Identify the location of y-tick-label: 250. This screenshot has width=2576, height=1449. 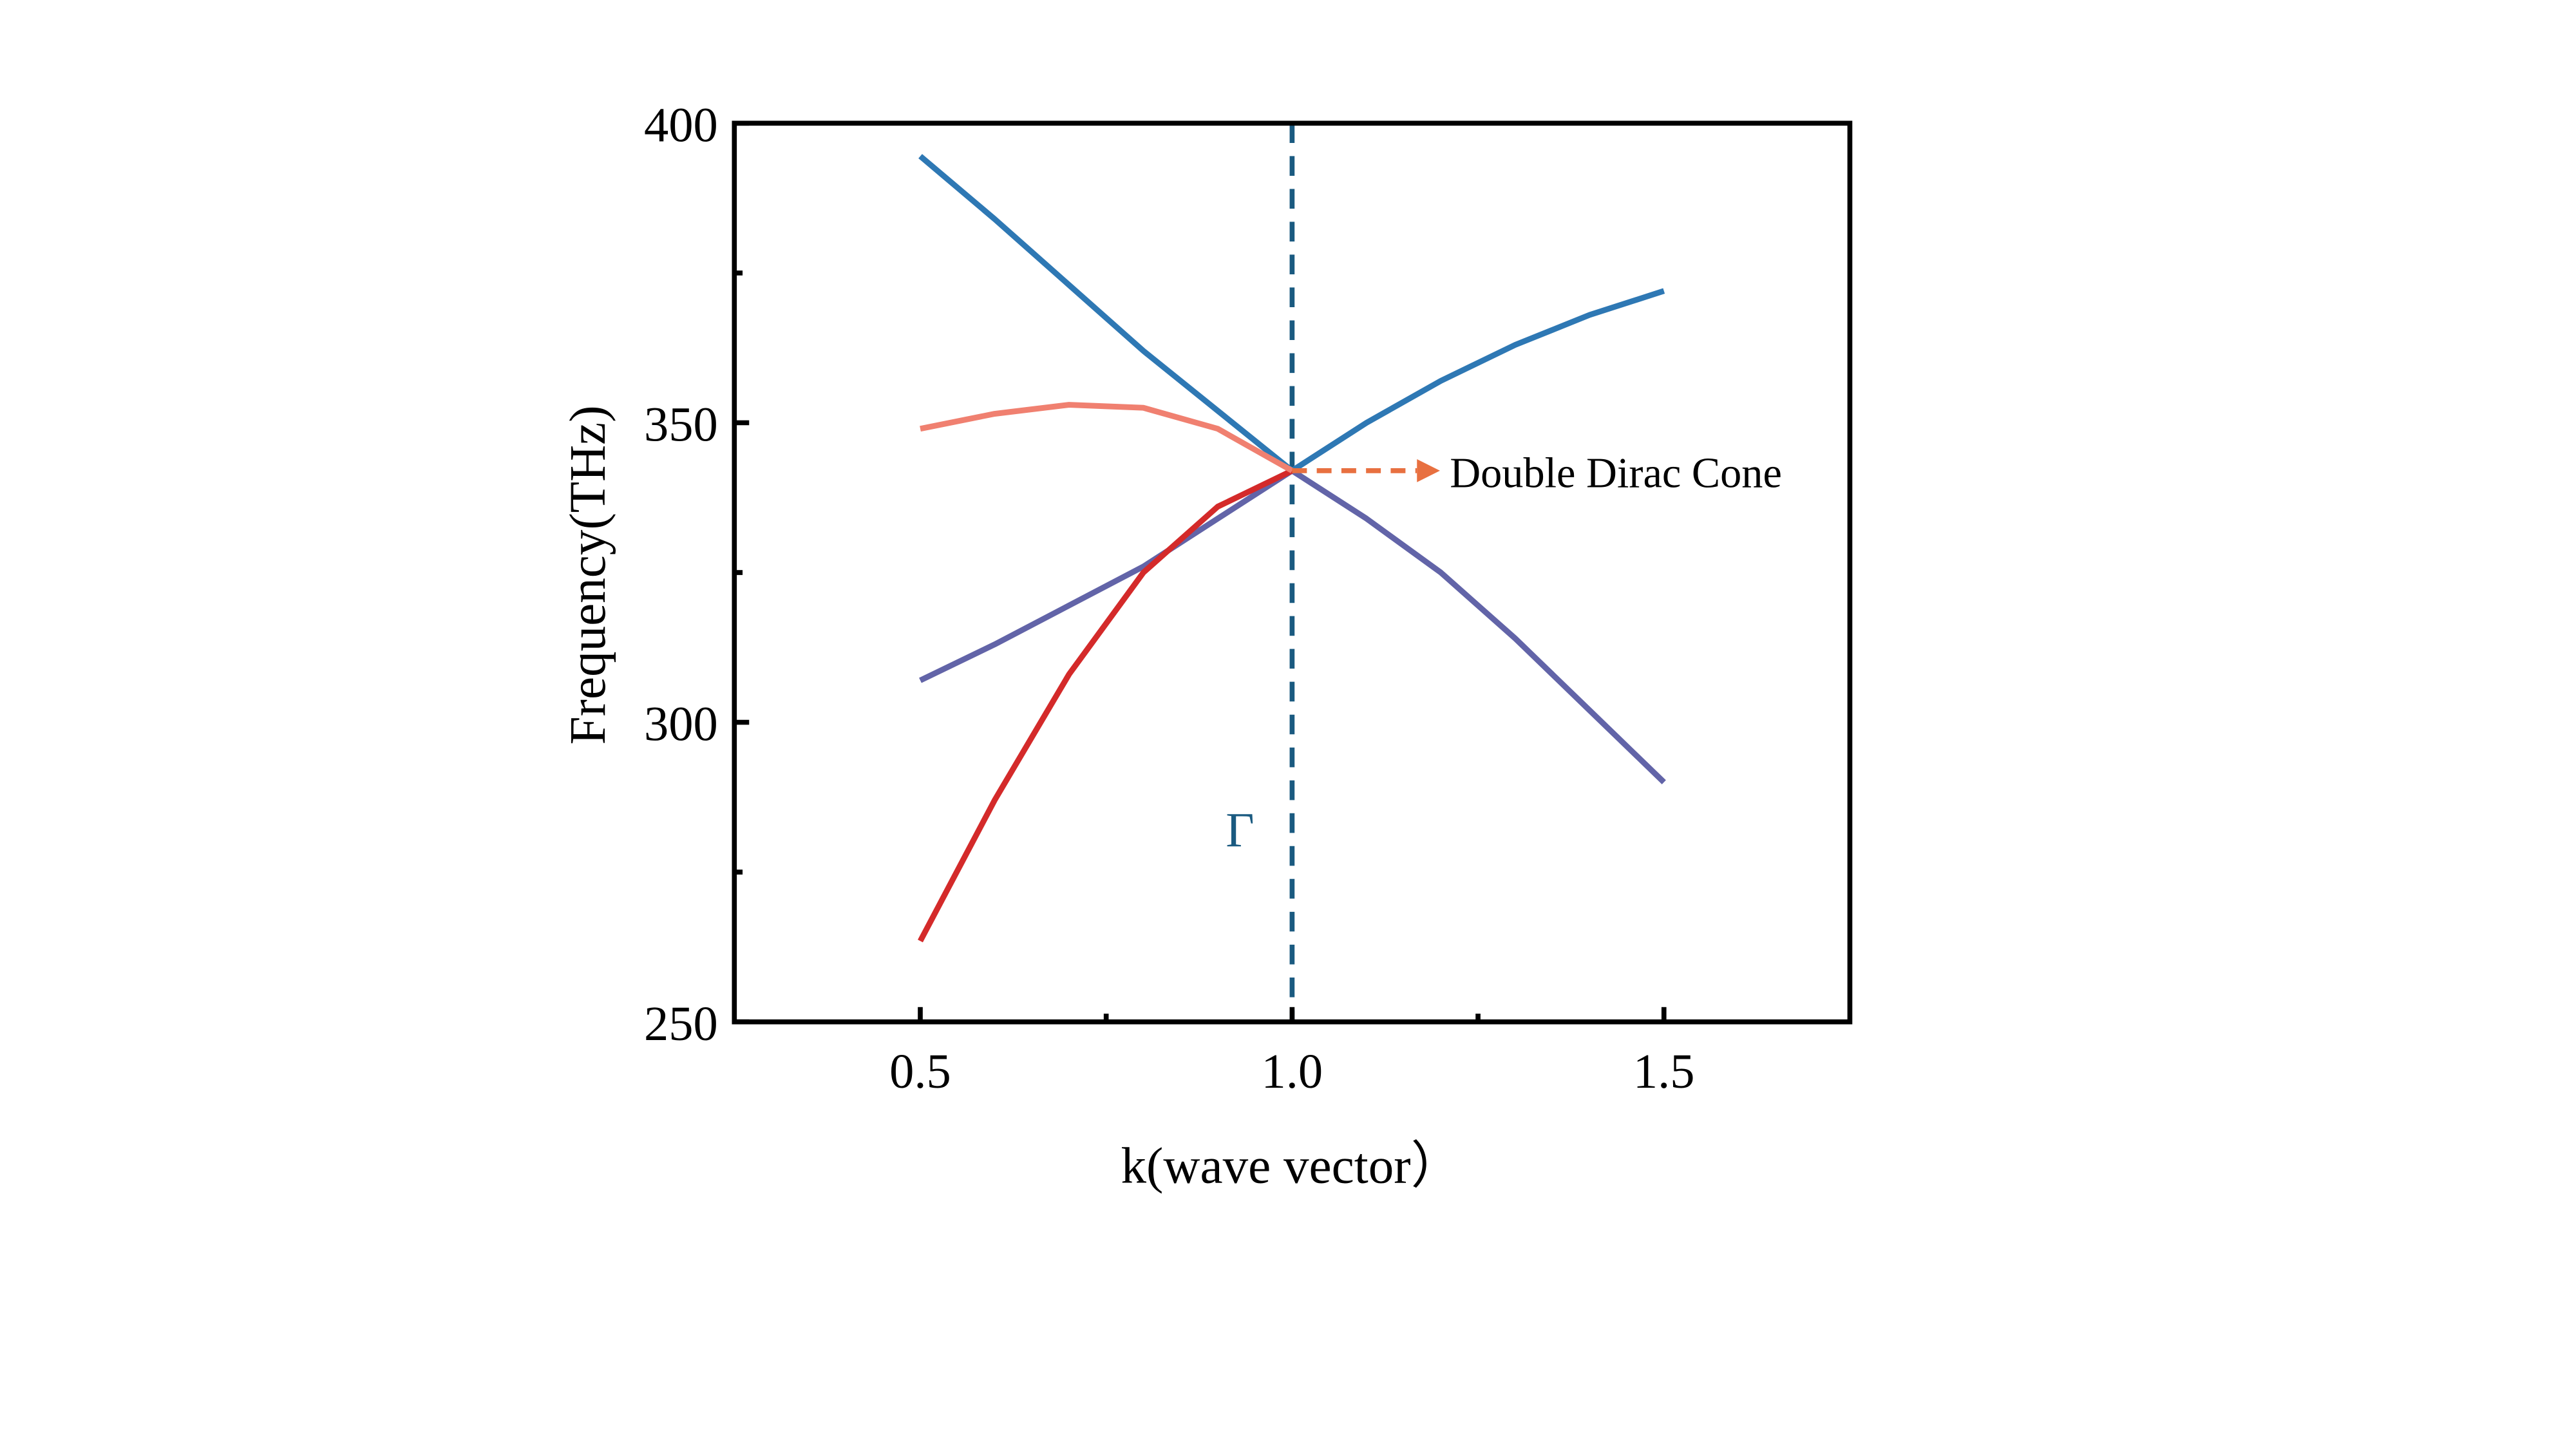
(681, 1023).